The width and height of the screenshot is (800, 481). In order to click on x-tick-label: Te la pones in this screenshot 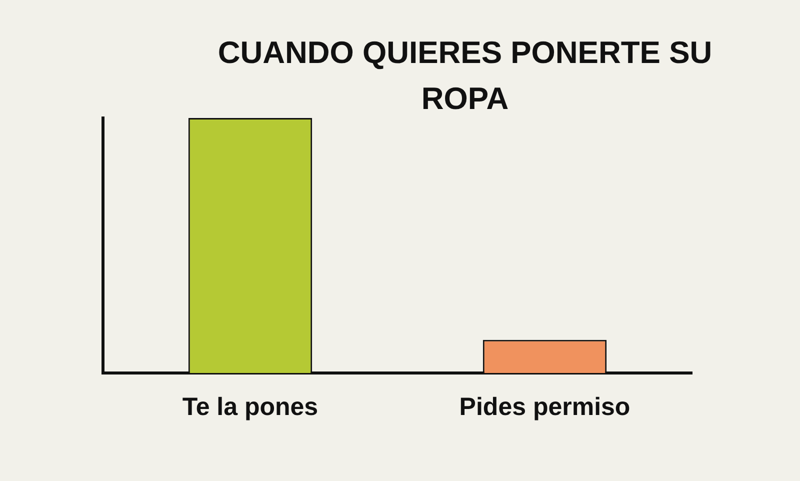, I will do `click(250, 406)`.